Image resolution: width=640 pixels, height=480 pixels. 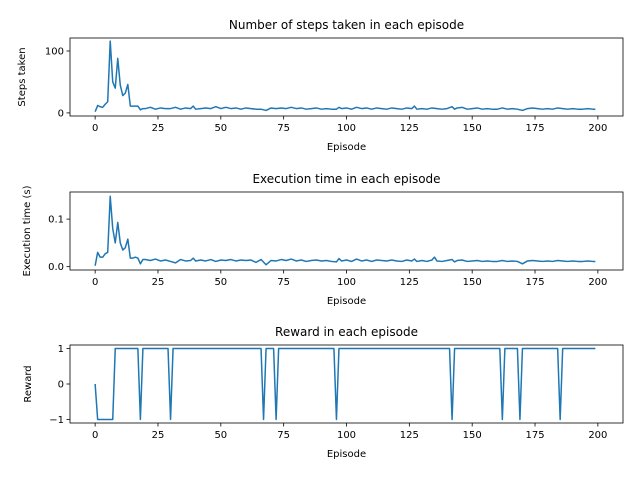 What do you see at coordinates (56, 267) in the screenshot?
I see `y-tick-label: 0.0` at bounding box center [56, 267].